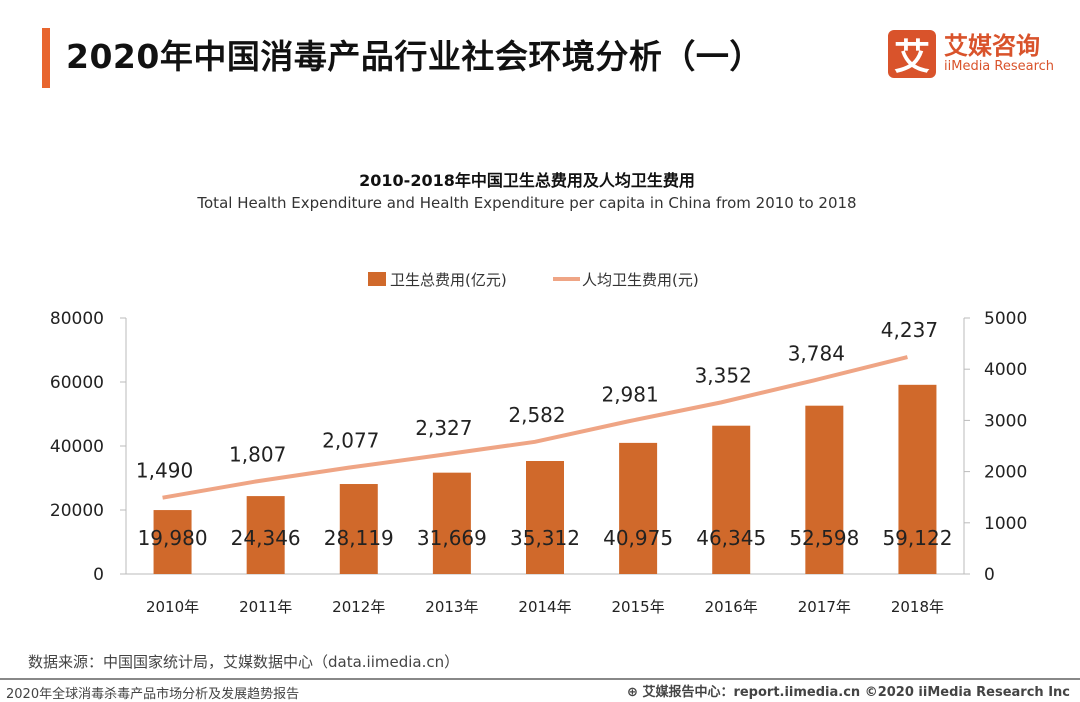 The width and height of the screenshot is (1080, 702). I want to click on legend-bar-label: 卫生总费用(亿元), so click(448, 280).